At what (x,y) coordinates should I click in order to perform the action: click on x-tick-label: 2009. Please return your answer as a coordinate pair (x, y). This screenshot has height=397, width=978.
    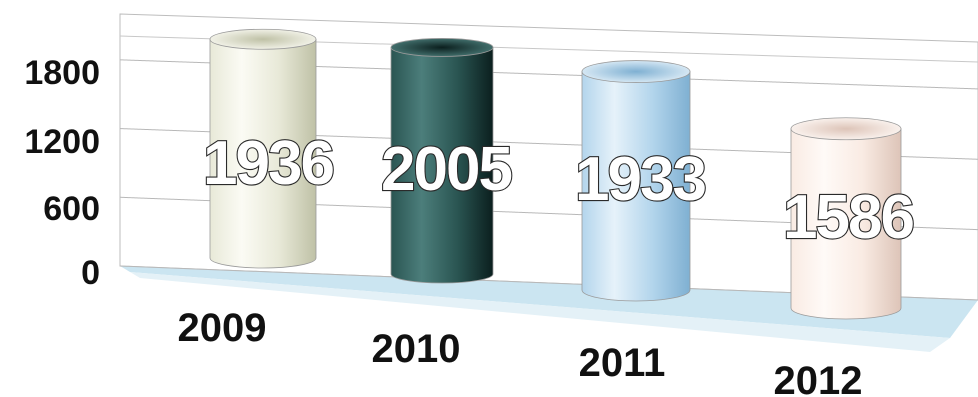
    Looking at the image, I should click on (222, 328).